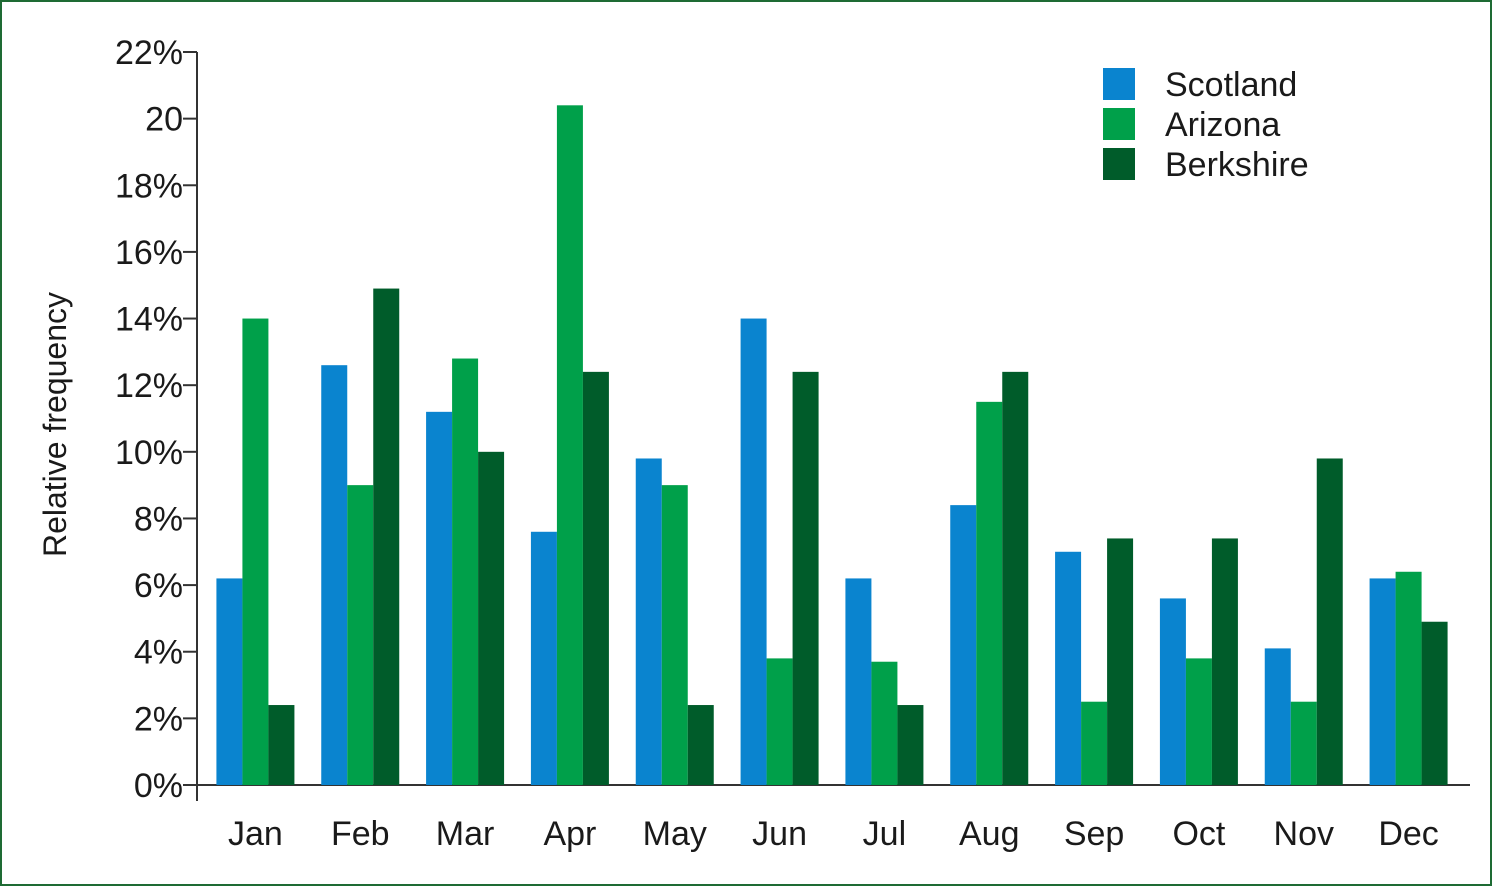  I want to click on bar-arizona-nov, so click(1303, 743).